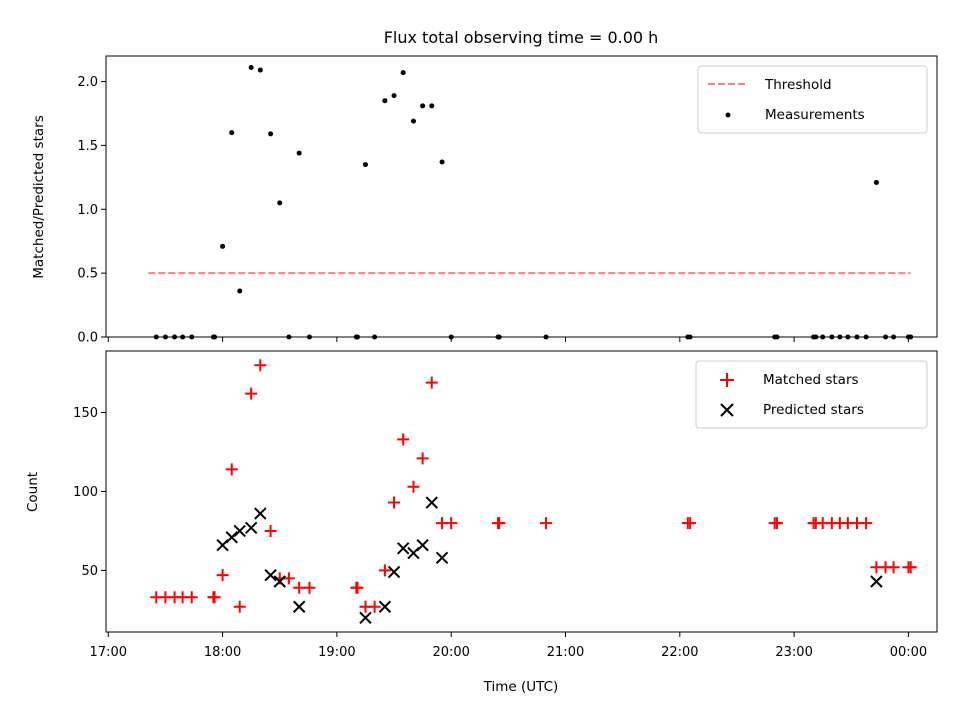 Image resolution: width=960 pixels, height=720 pixels. Describe the element at coordinates (813, 410) in the screenshot. I see `legend-label-predicted: Predicted stars` at that location.